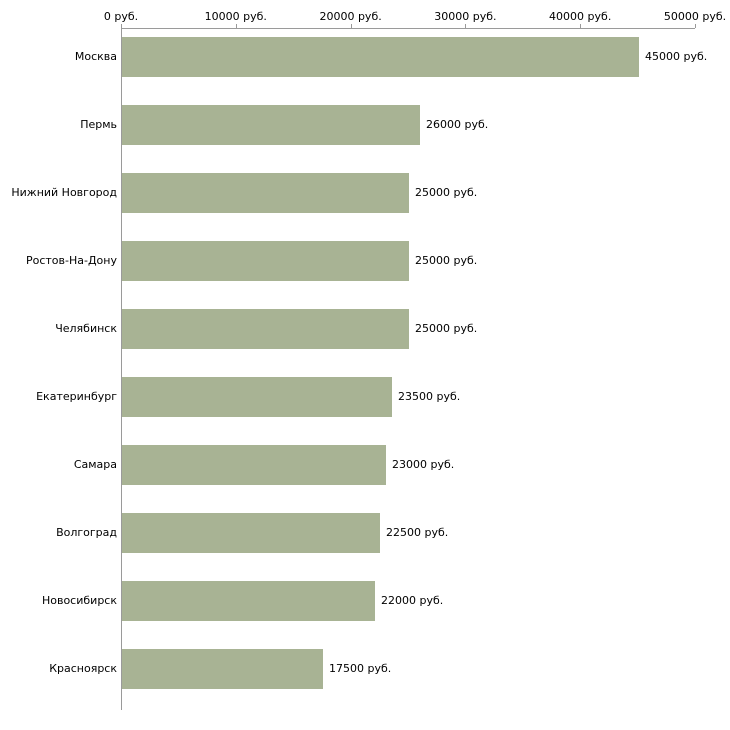  I want to click on x-axis-tick-label: 30000 руб., so click(465, 16).